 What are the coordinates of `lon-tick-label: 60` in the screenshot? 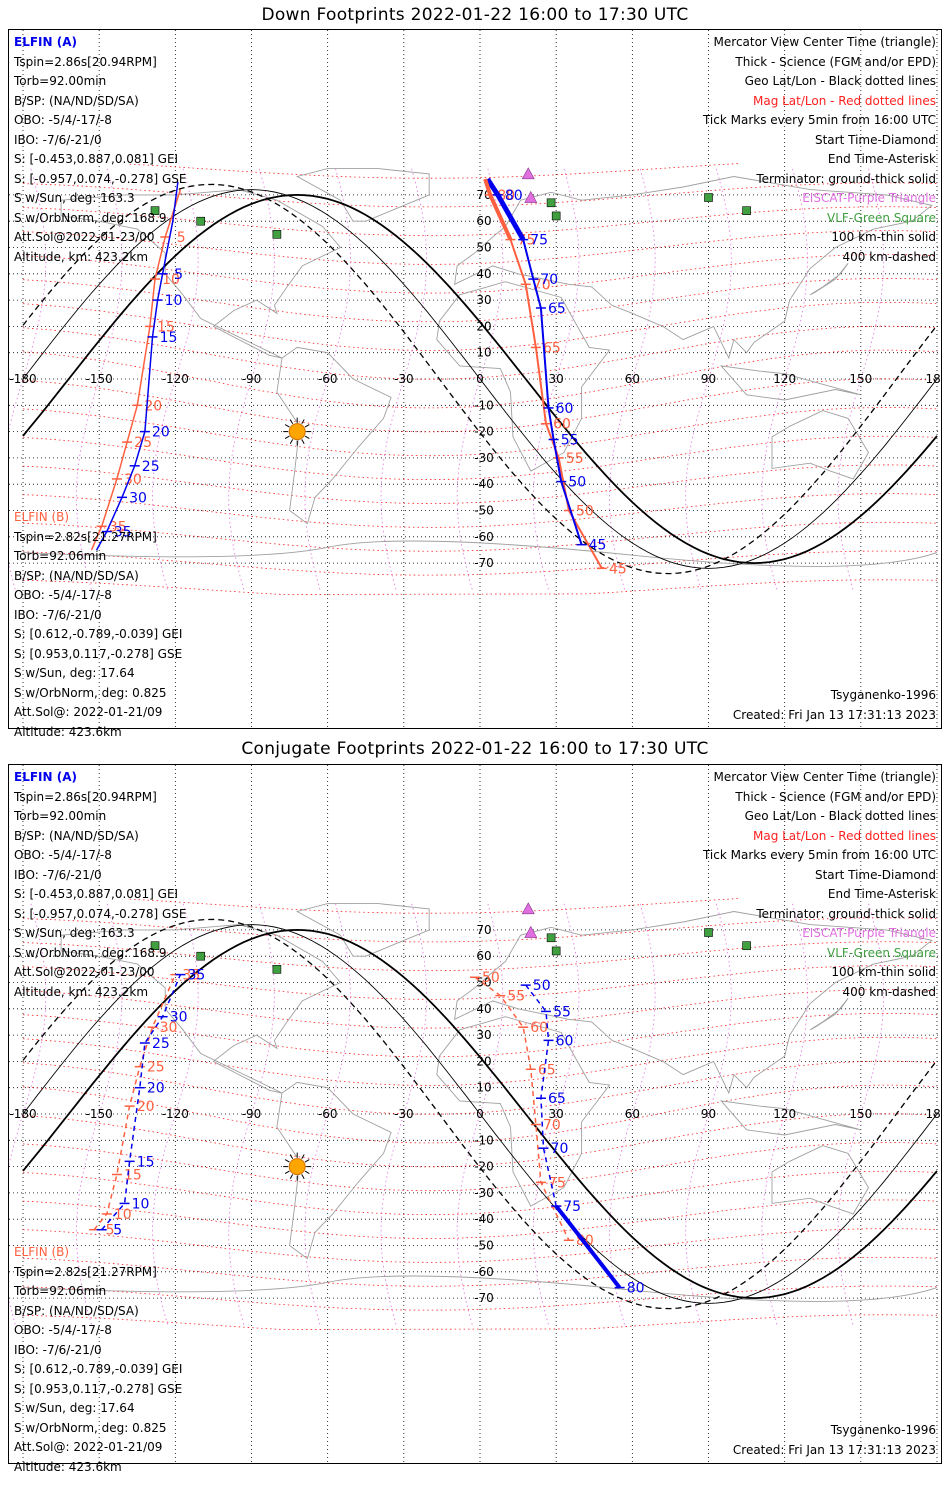 It's located at (632, 1114).